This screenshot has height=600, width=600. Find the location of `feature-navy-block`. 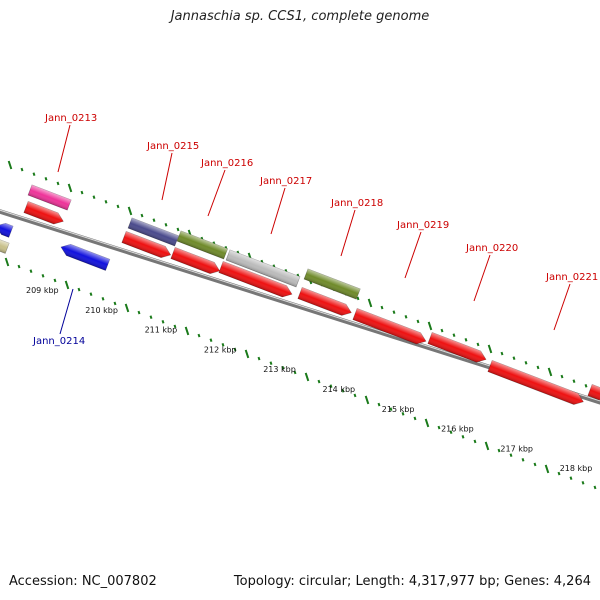

feature-navy-block is located at coordinates (153, 232).